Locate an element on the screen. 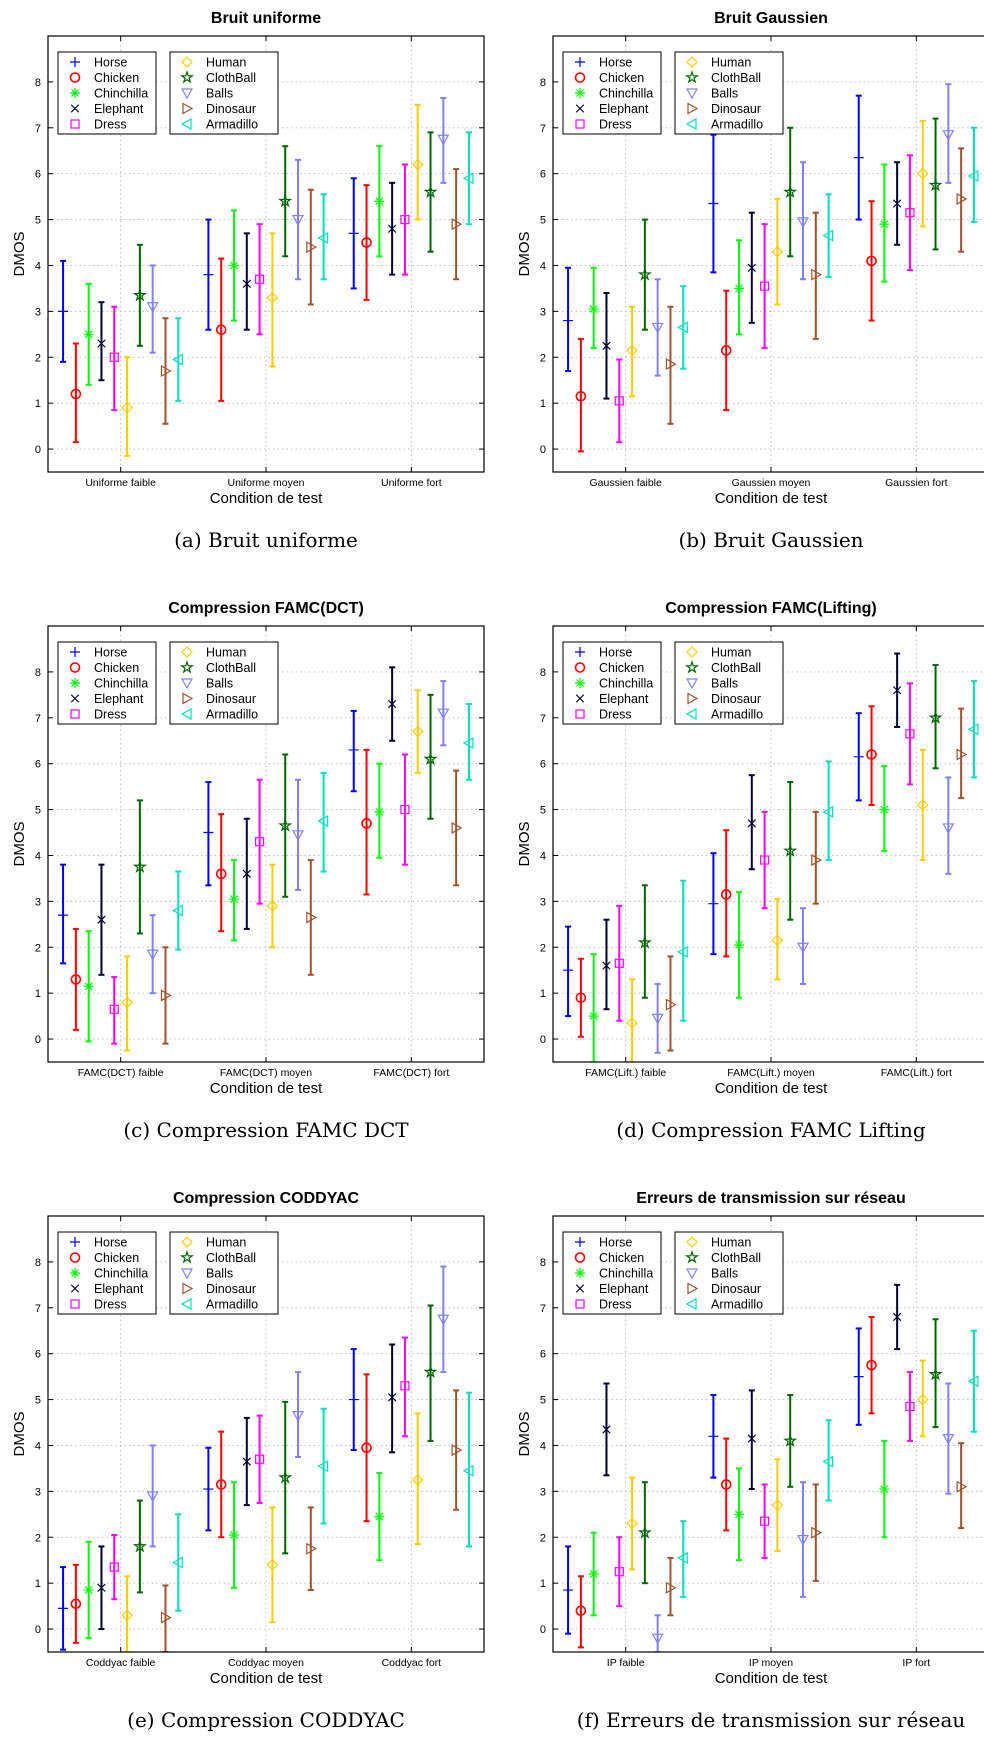  x-tick-label-famc-dct-faible: FAMC(DCT) faible is located at coordinates (121, 1073).